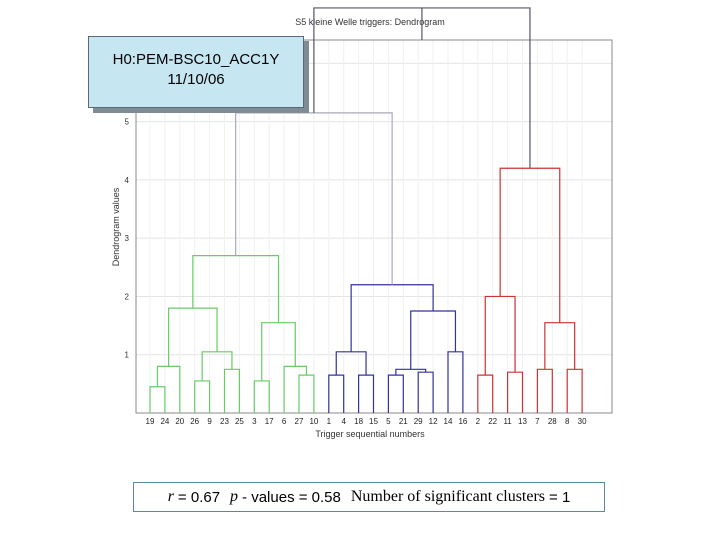 The height and width of the screenshot is (540, 720). Describe the element at coordinates (448, 496) in the screenshot. I see `clusters-label: Number of significant clusters` at that location.